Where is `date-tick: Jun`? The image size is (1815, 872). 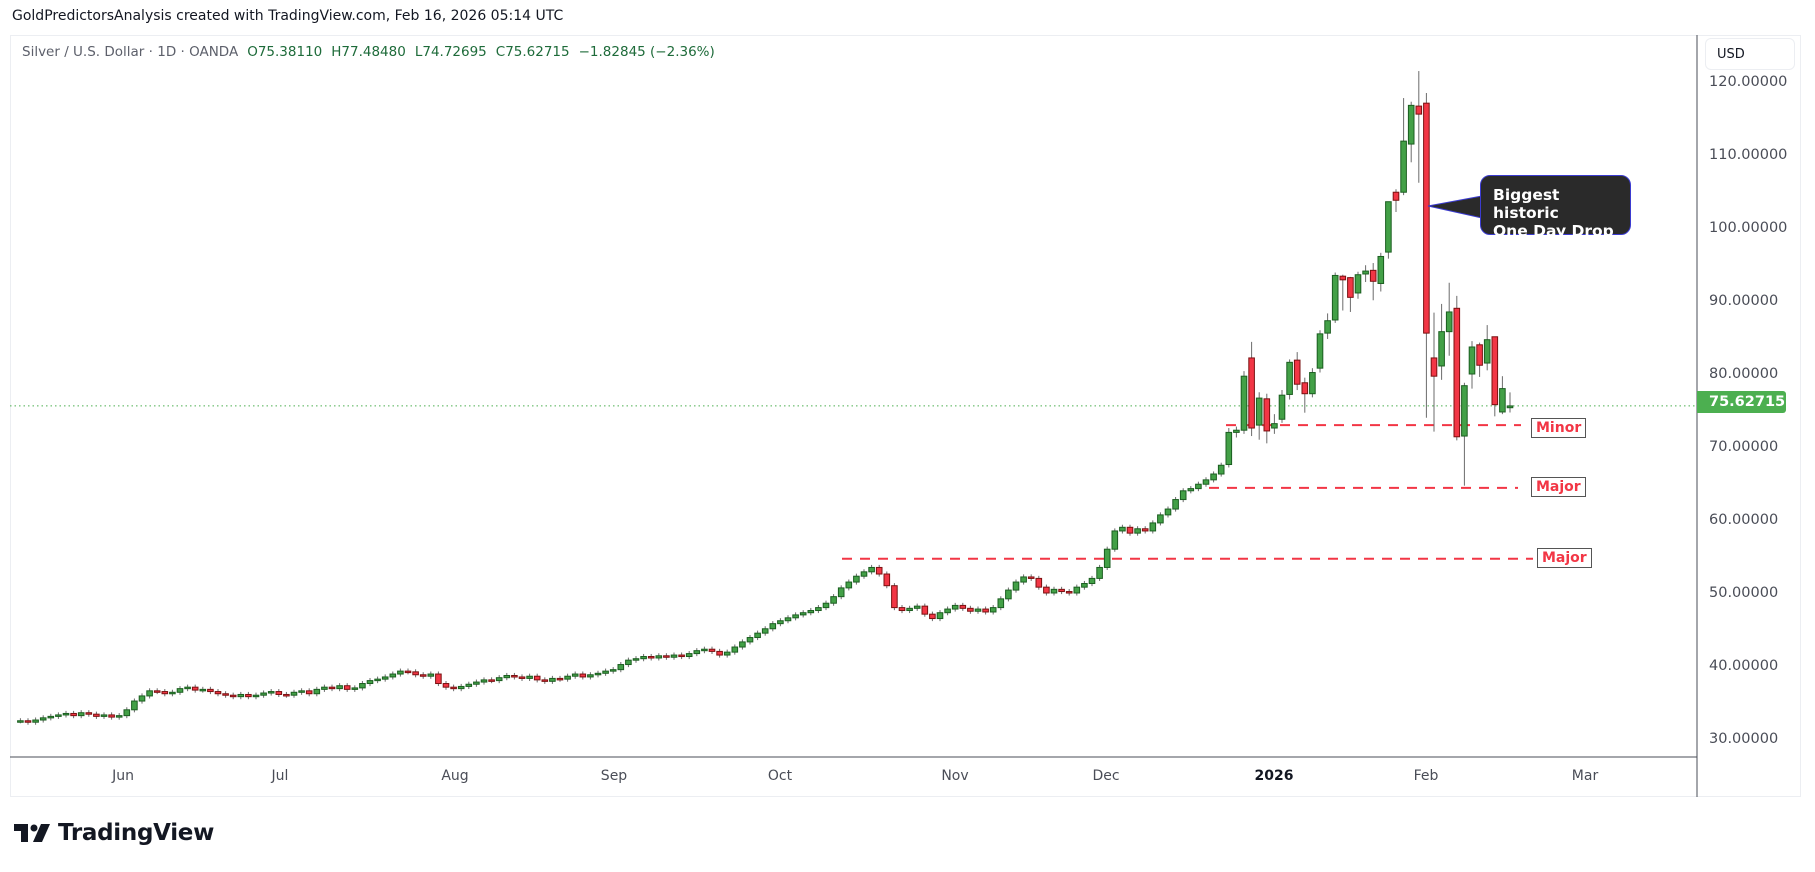
date-tick: Jun is located at coordinates (123, 776).